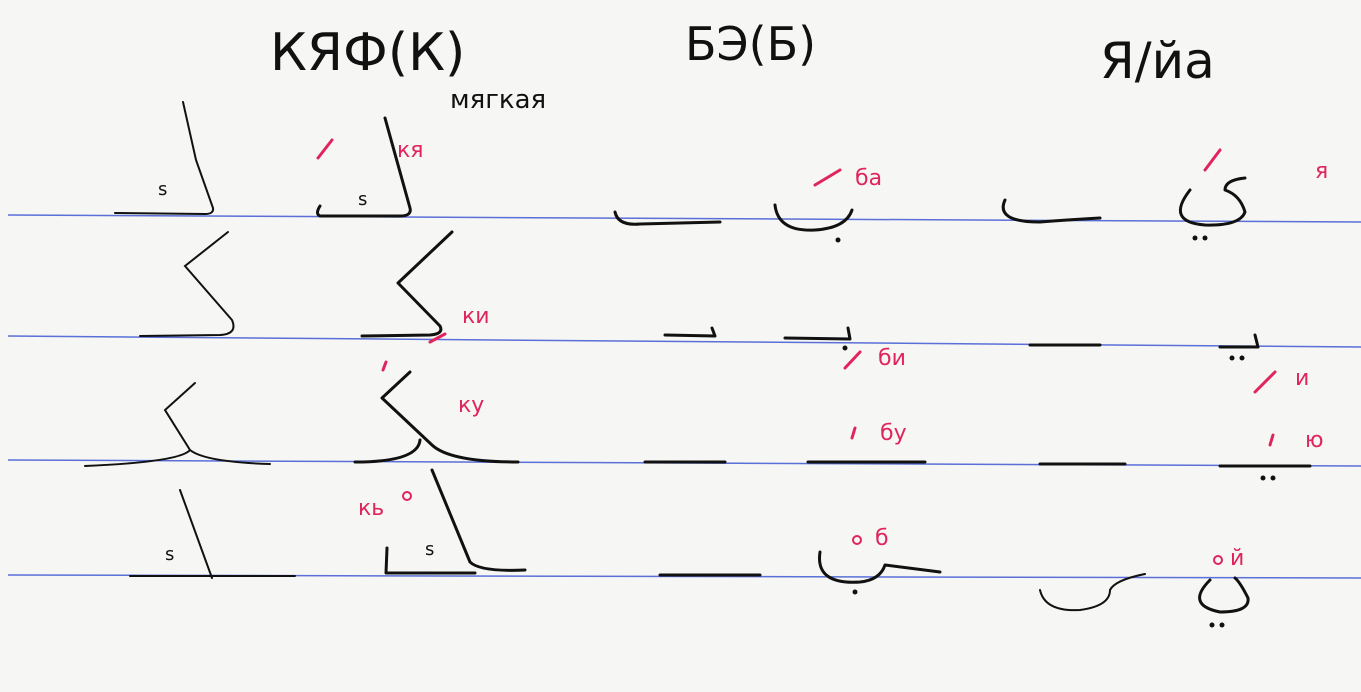 This screenshot has height=692, width=1361. Describe the element at coordinates (410, 150) in the screenshot. I see `label: кя` at that location.